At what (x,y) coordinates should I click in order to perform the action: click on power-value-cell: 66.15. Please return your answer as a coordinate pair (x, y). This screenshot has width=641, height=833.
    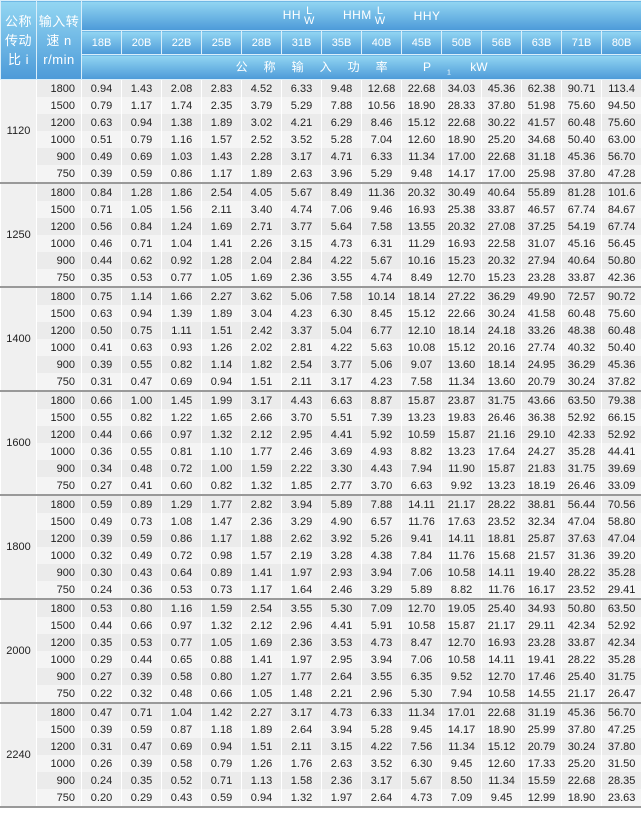
    Looking at the image, I should click on (620, 417).